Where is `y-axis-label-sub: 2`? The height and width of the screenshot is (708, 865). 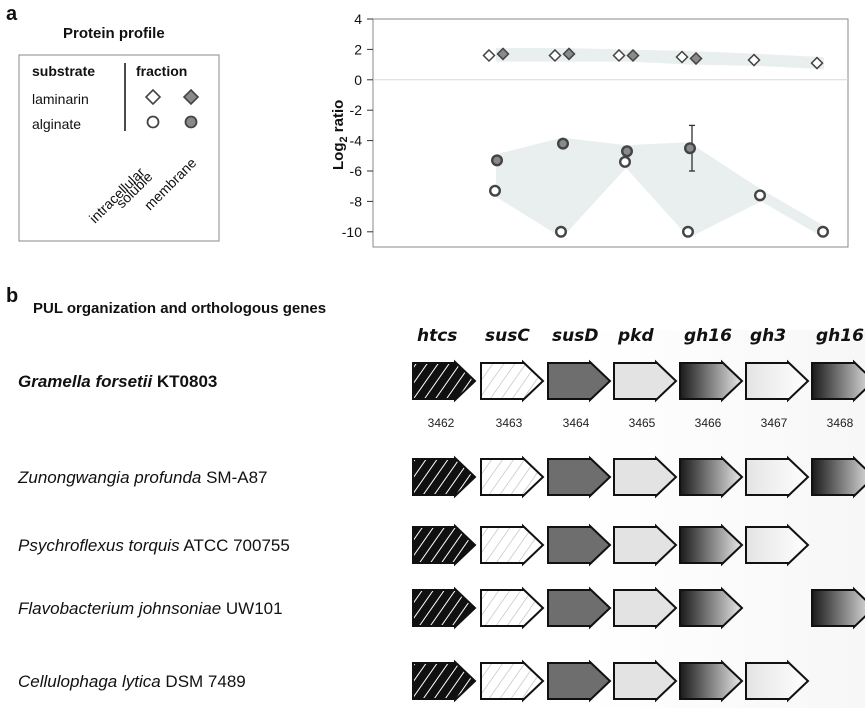
y-axis-label-sub: 2 is located at coordinates (344, 139).